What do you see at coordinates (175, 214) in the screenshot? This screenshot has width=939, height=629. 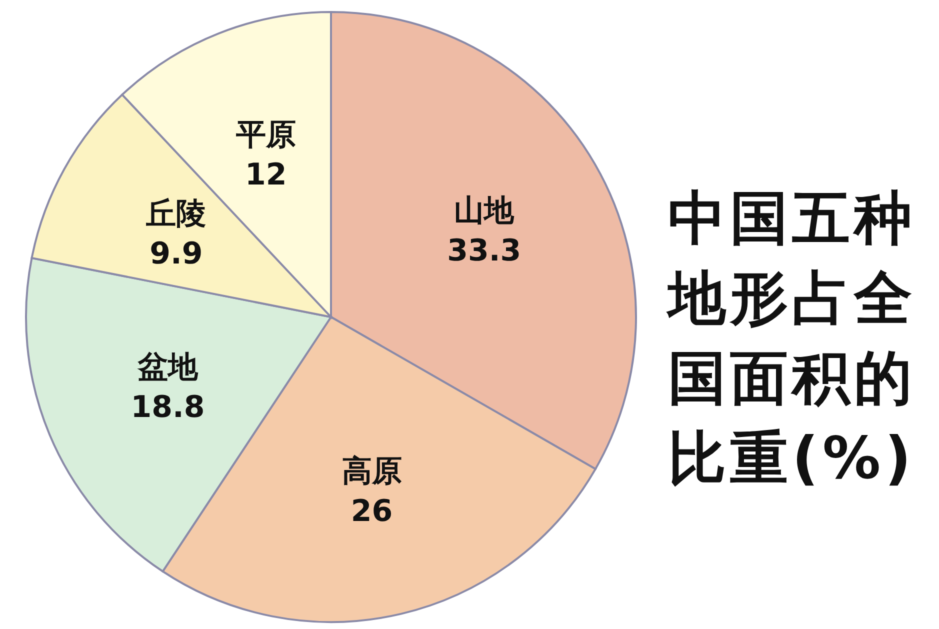 I see `slice-label: 丘陵` at bounding box center [175, 214].